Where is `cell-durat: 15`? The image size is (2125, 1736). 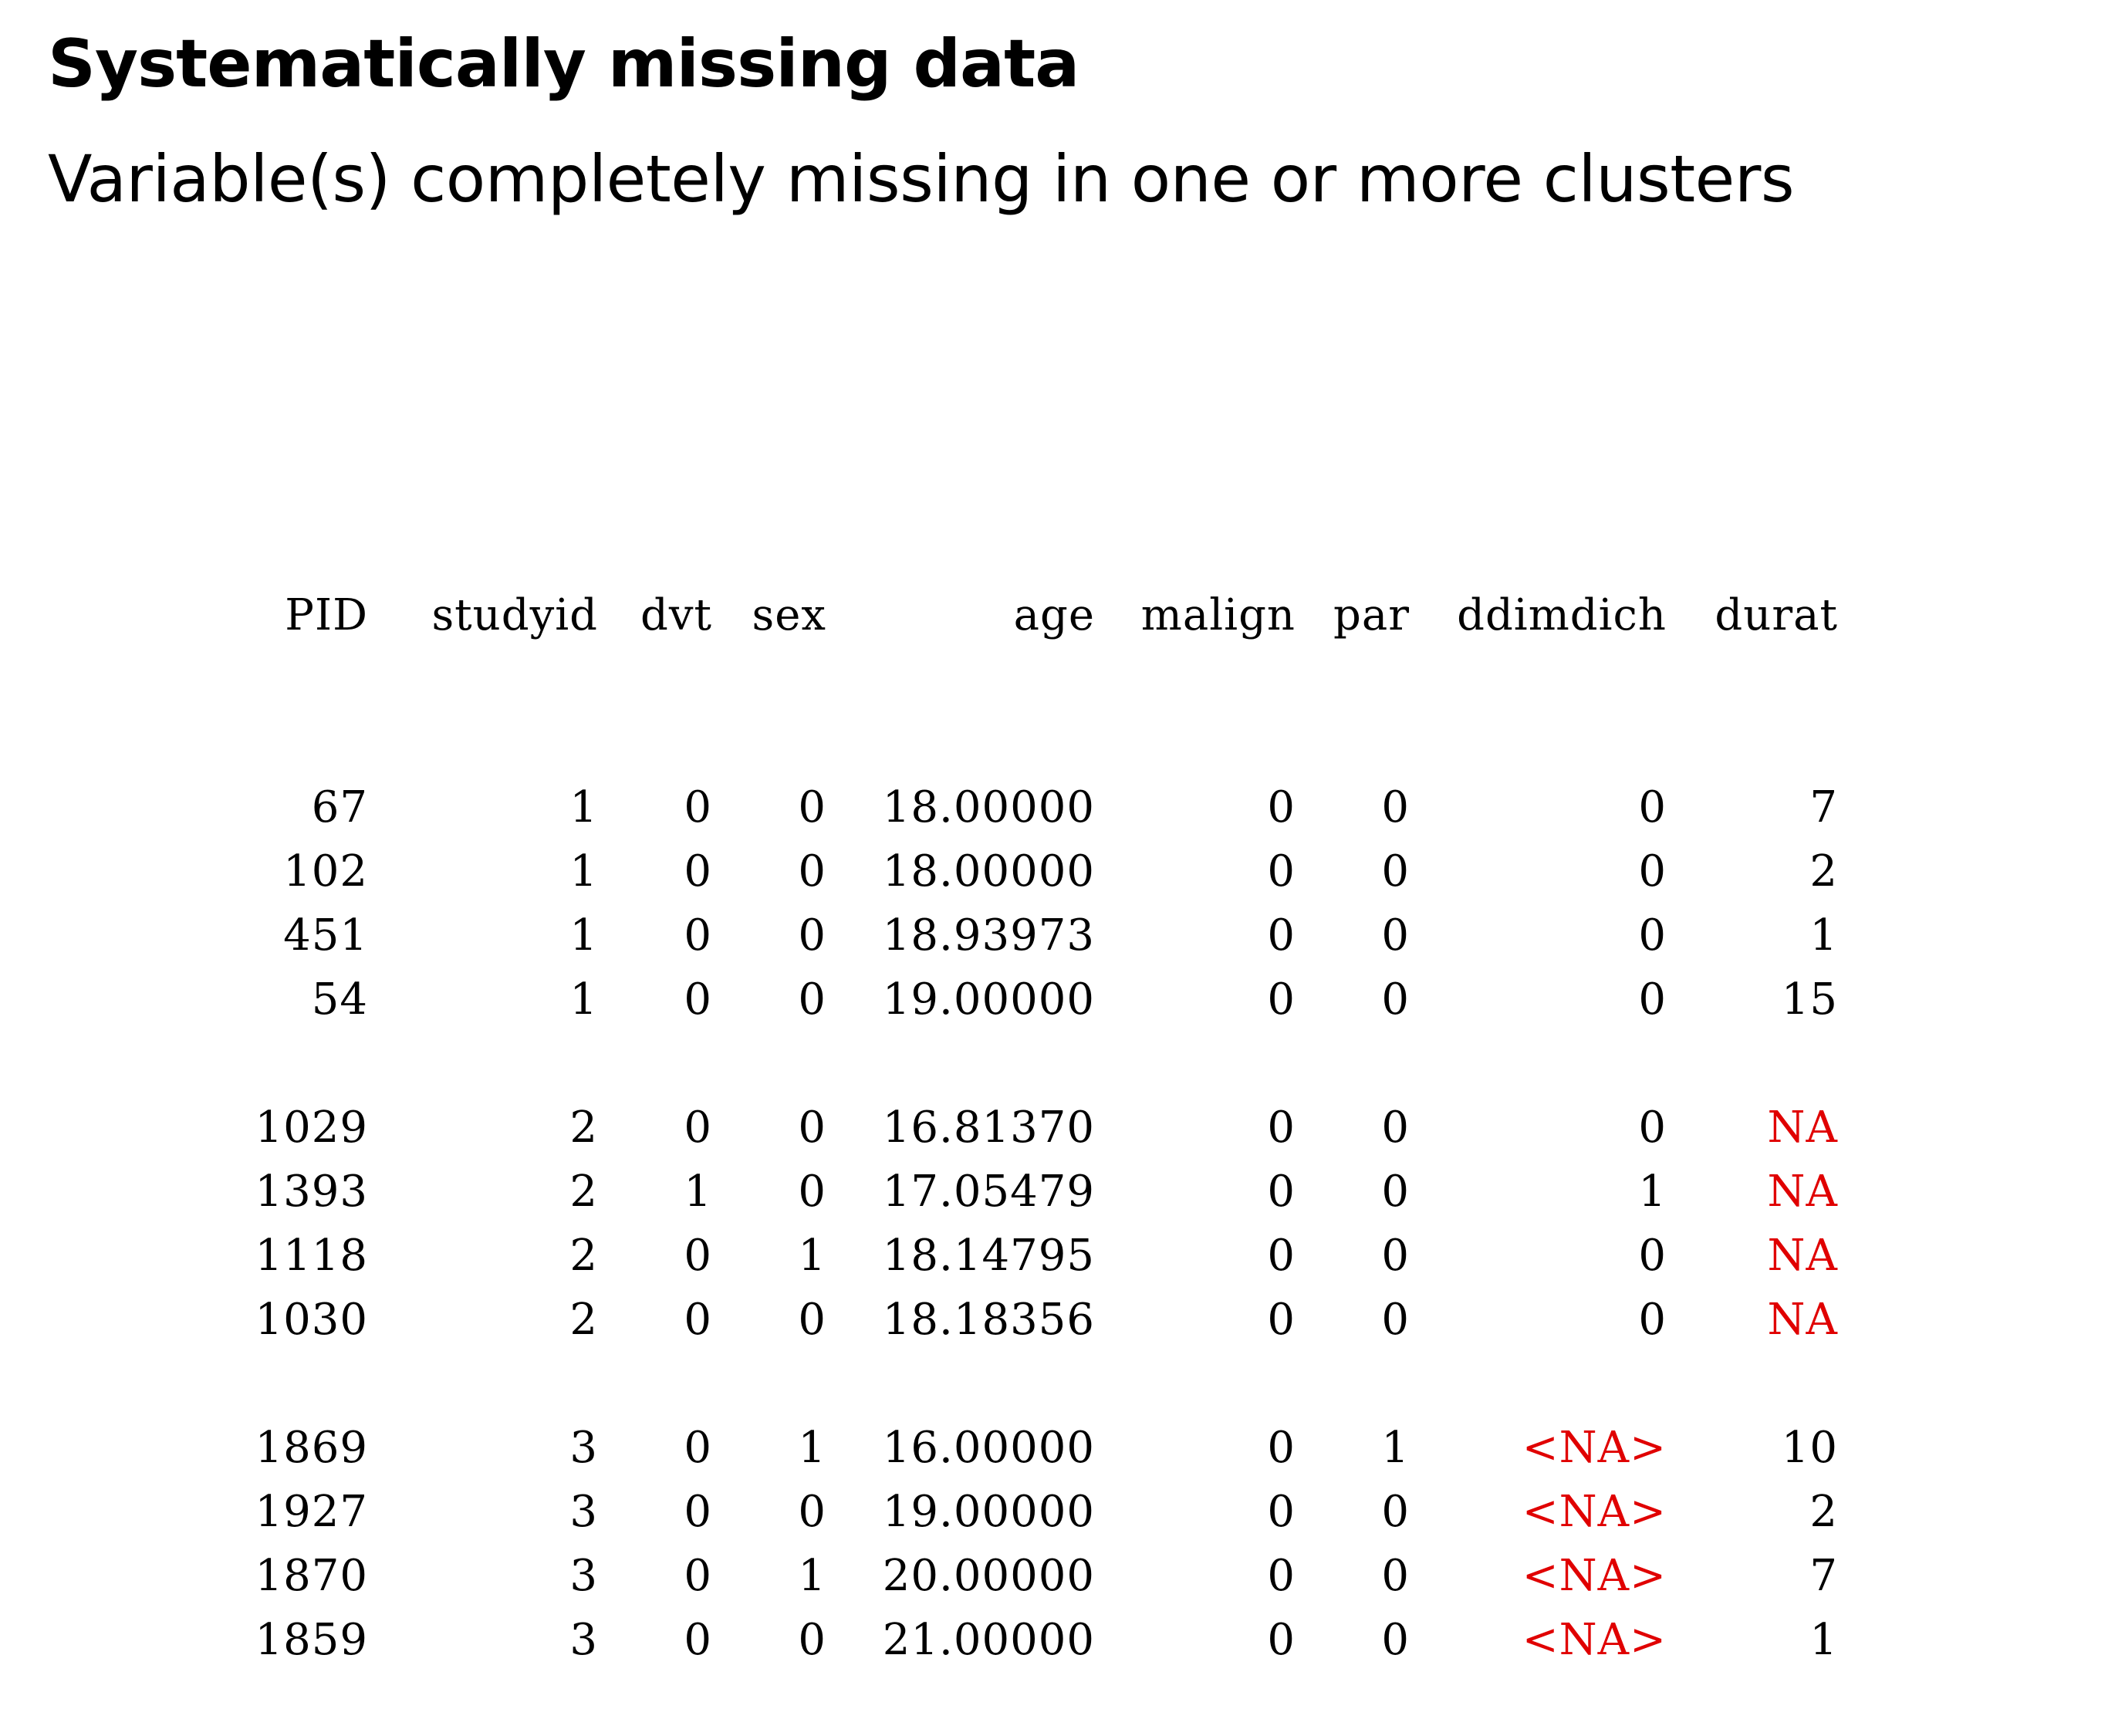 cell-durat: 15 is located at coordinates (1809, 999).